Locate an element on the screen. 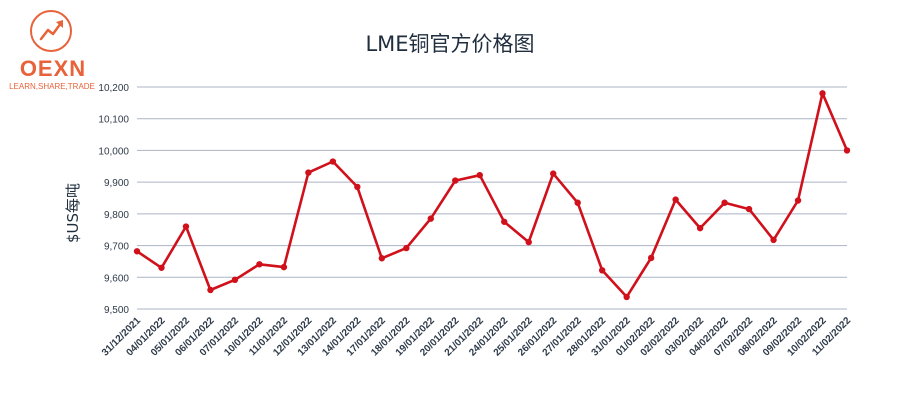 The image size is (900, 400). logo-tagline: LEARN,SHARE,TRADE is located at coordinates (52, 86).